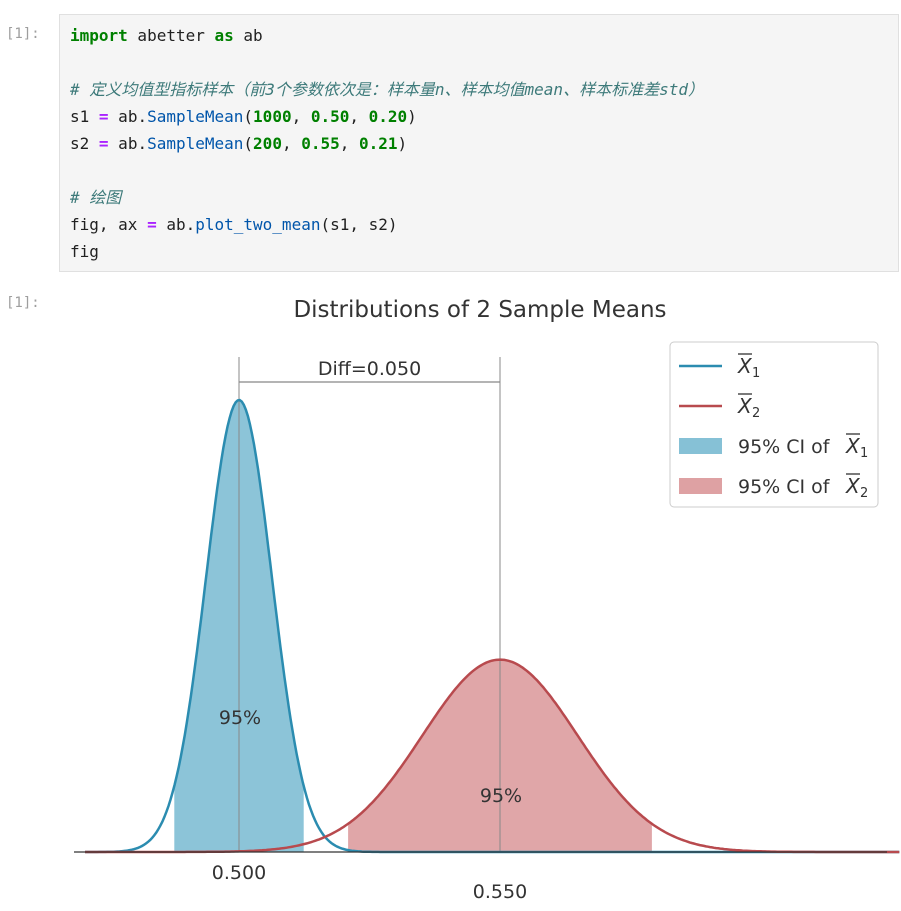  What do you see at coordinates (23, 303) in the screenshot?
I see `output-prompt: [1]:` at bounding box center [23, 303].